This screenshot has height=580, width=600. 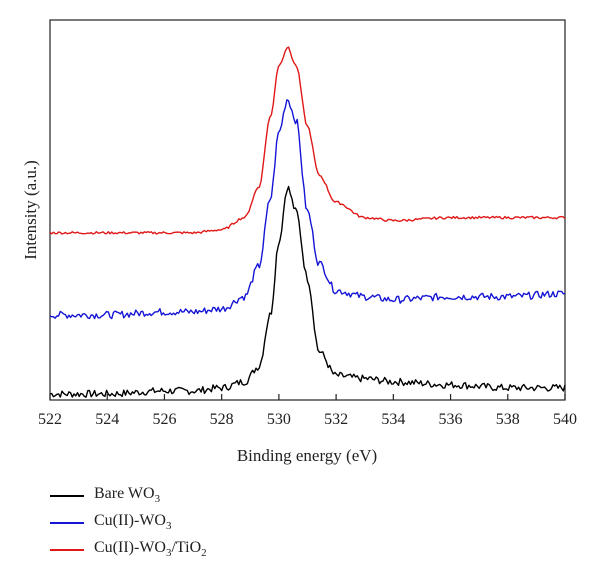 I want to click on legend-label: Cu(II)-WO3, so click(x=133, y=522).